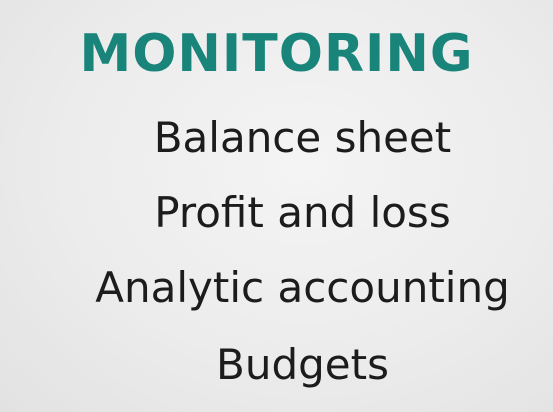  I want to click on list-item-budgets: Budgets, so click(302, 364).